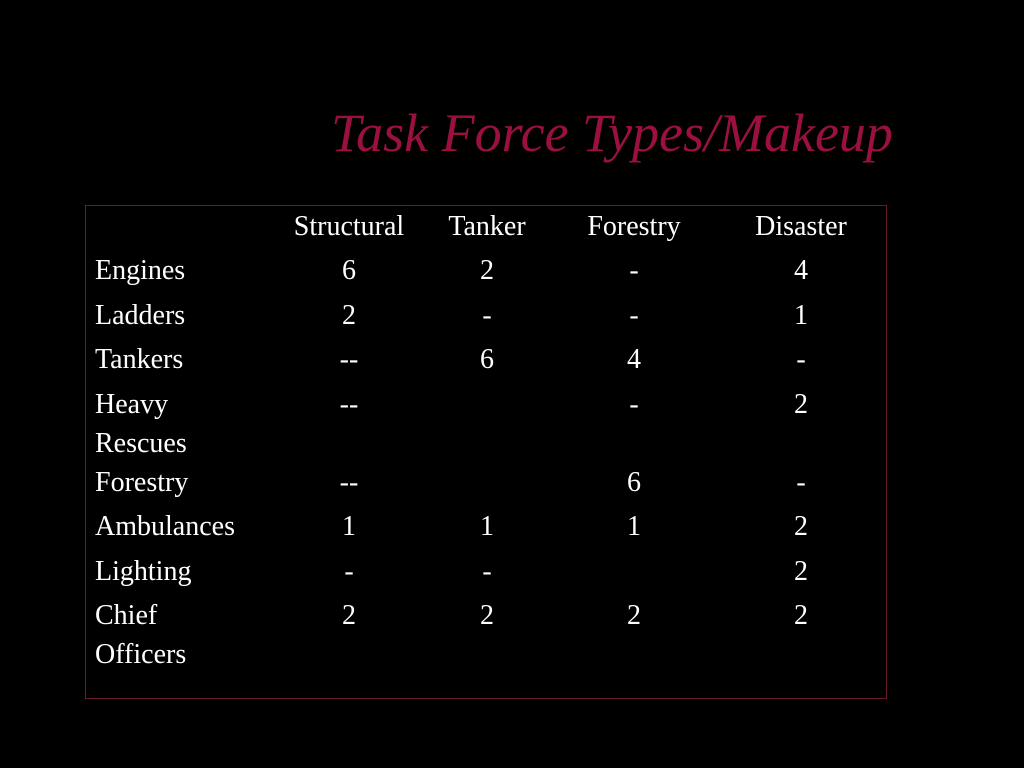 This screenshot has height=768, width=1024. What do you see at coordinates (512, 270) in the screenshot?
I see `table-row: Engines 6 2 - 4` at bounding box center [512, 270].